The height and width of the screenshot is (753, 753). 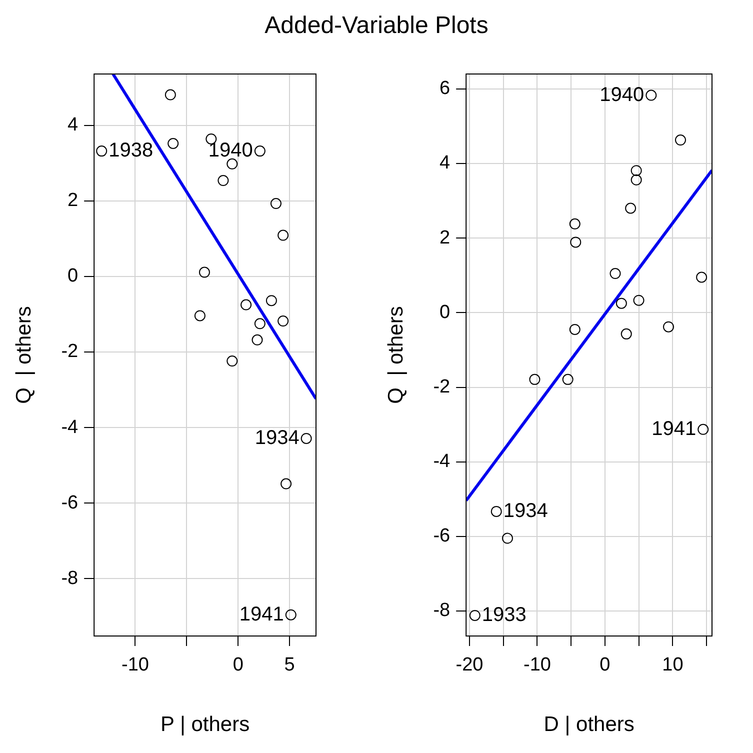 I want to click on x-tick-label: -20, so click(x=470, y=665).